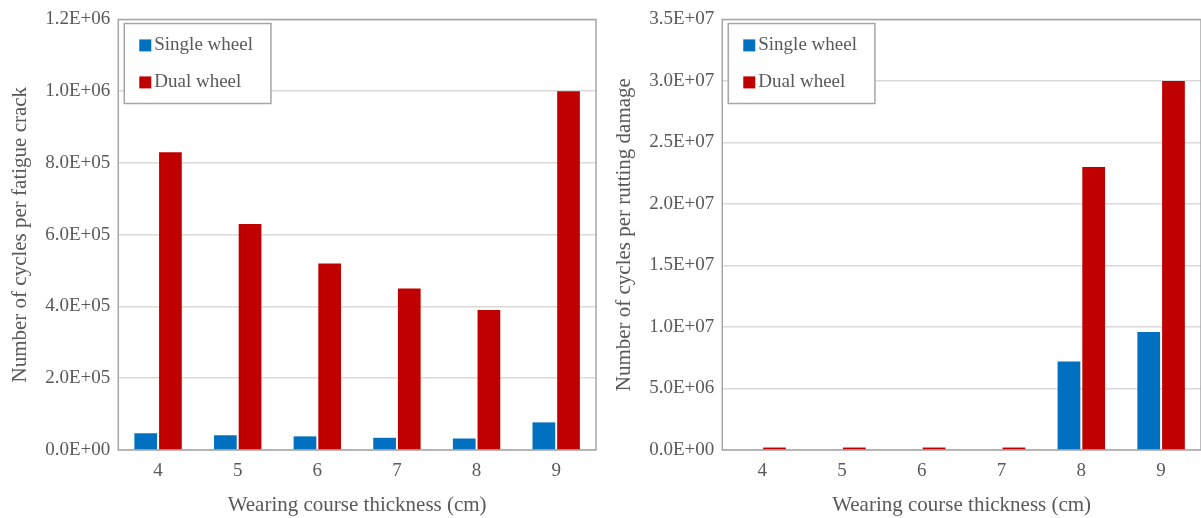  What do you see at coordinates (682, 141) in the screenshot?
I see `y-tick-label: 2.5E+07` at bounding box center [682, 141].